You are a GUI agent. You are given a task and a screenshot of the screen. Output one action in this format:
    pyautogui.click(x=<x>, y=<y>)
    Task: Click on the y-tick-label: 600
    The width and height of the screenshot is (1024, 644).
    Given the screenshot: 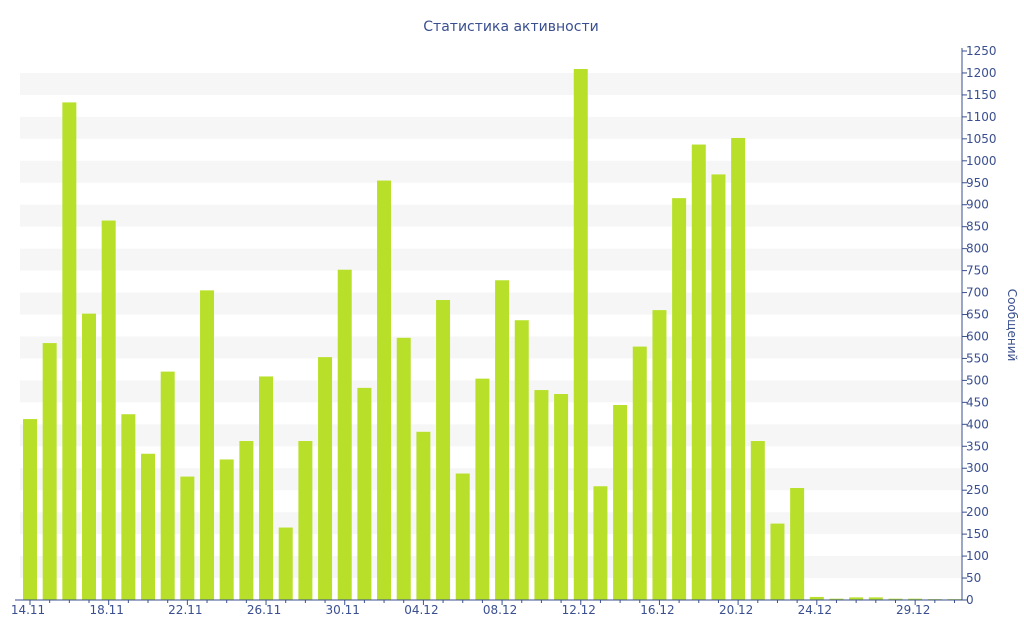 What is the action you would take?
    pyautogui.click(x=977, y=336)
    